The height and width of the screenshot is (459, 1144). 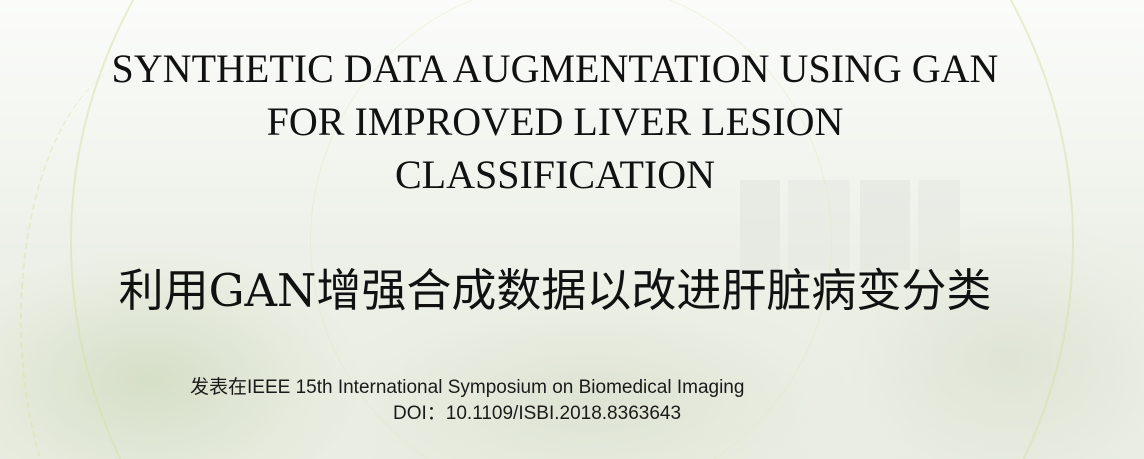 I want to click on english-title-line-2: FOR IMPROVED LIVER LESION, so click(x=555, y=121).